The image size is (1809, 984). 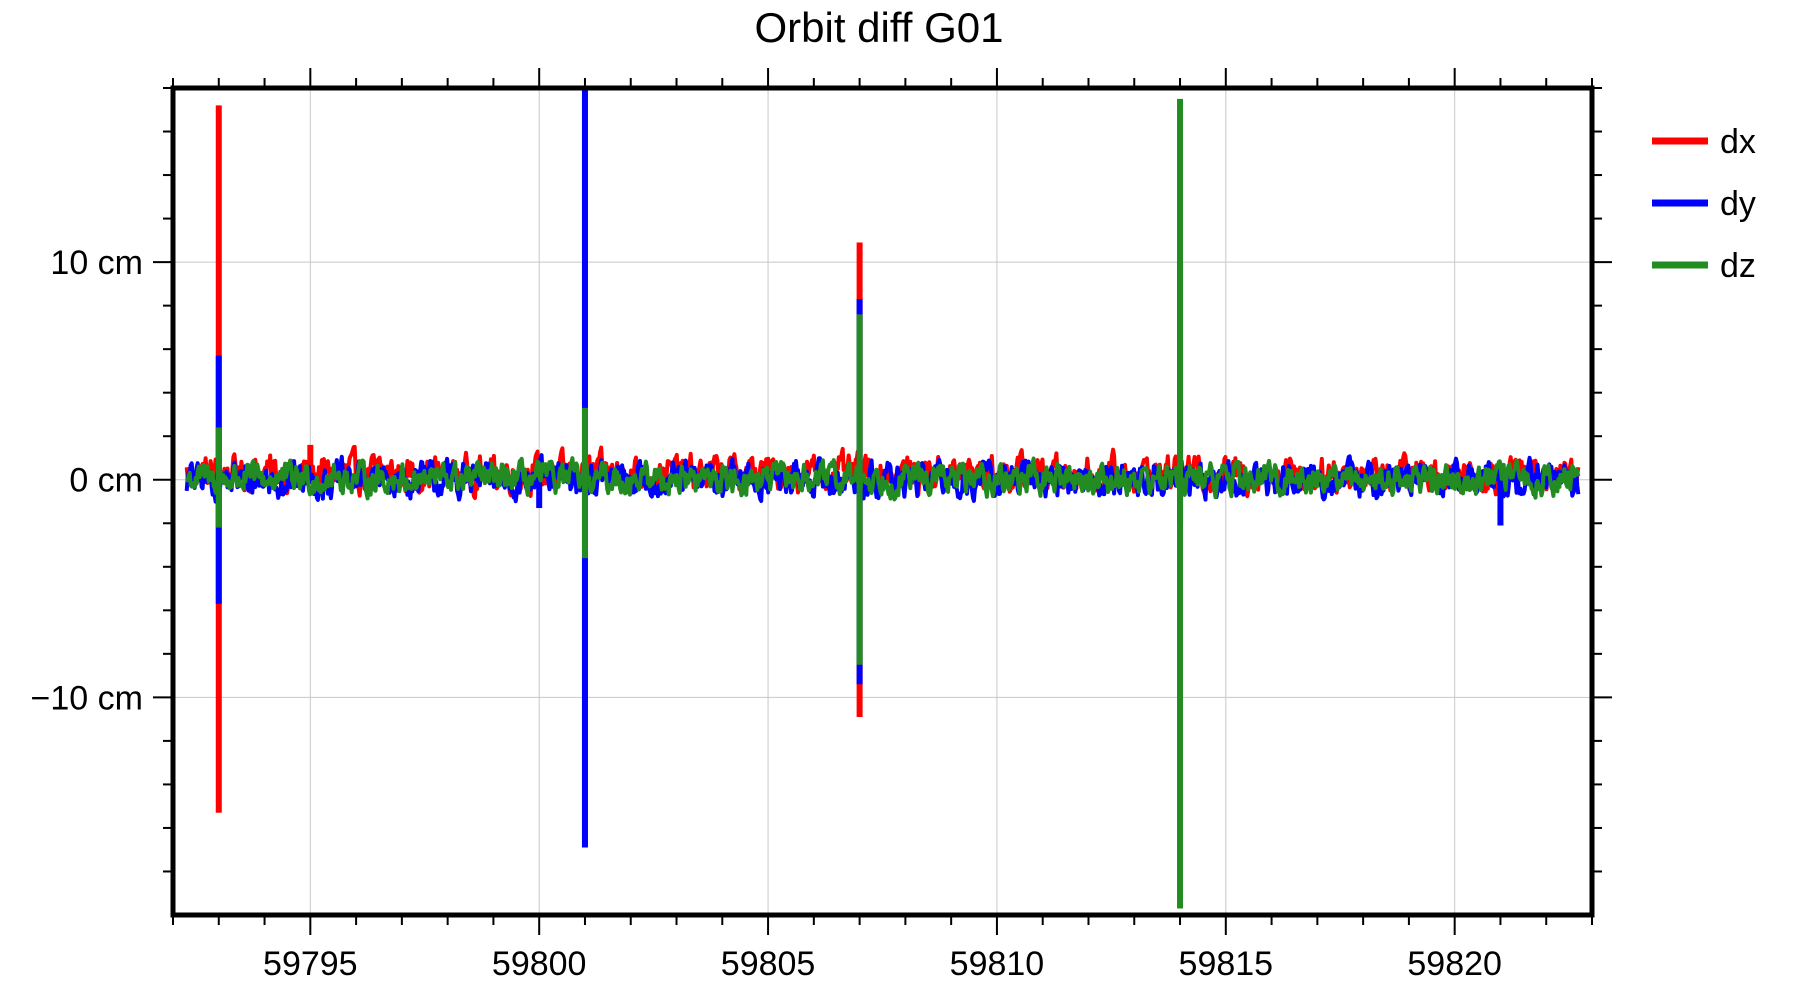 I want to click on x-tick-label: 59805, so click(x=768, y=964).